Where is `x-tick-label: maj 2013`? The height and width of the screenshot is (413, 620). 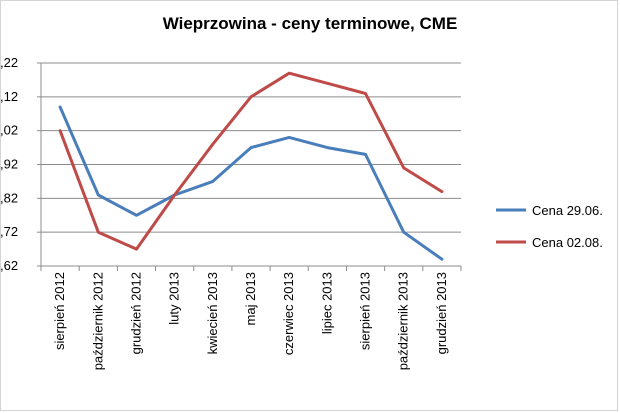
x-tick-label: maj 2013 is located at coordinates (250, 298).